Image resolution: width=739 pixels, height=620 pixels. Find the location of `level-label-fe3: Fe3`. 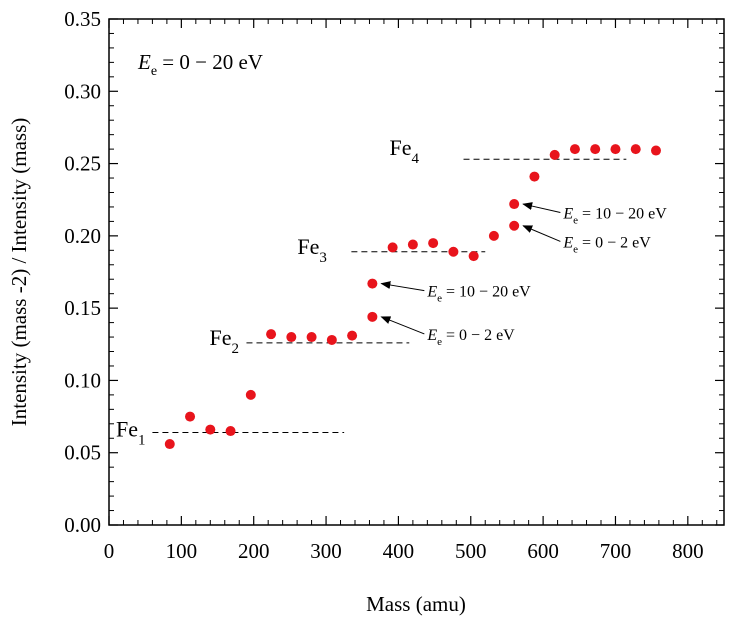

level-label-fe3: Fe3 is located at coordinates (312, 250).